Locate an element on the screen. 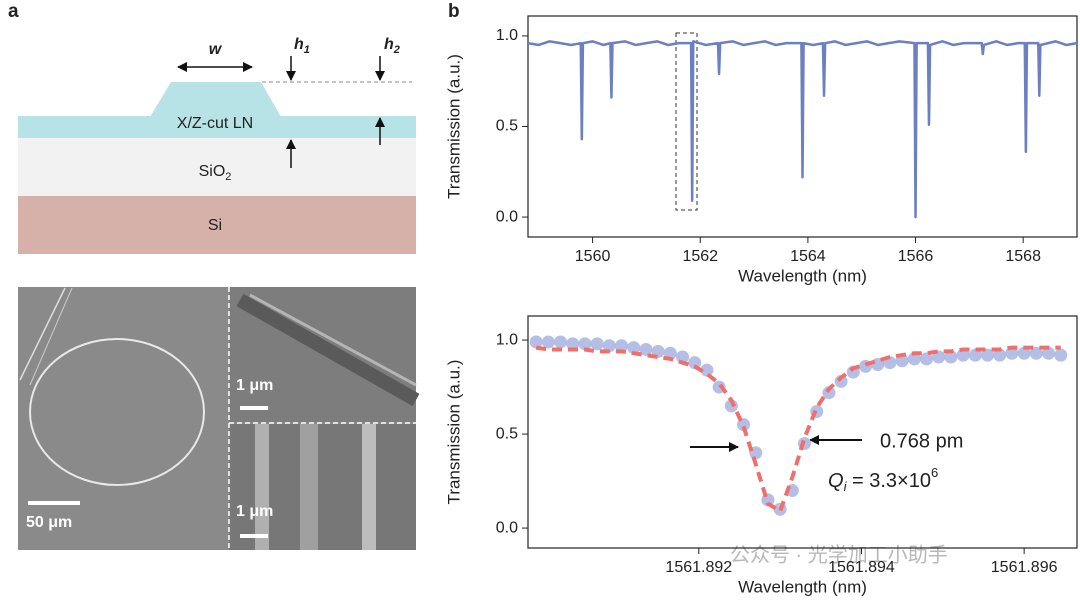 This screenshot has width=1080, height=606. x-tick-label: 1562 is located at coordinates (700, 256).